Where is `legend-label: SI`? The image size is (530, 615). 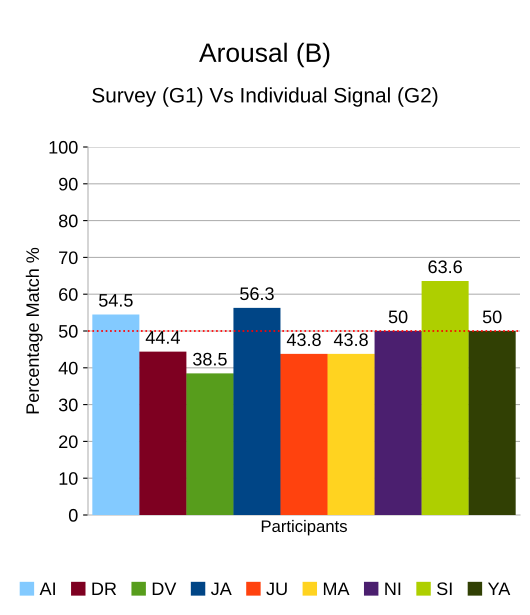 legend-label: SI is located at coordinates (444, 589).